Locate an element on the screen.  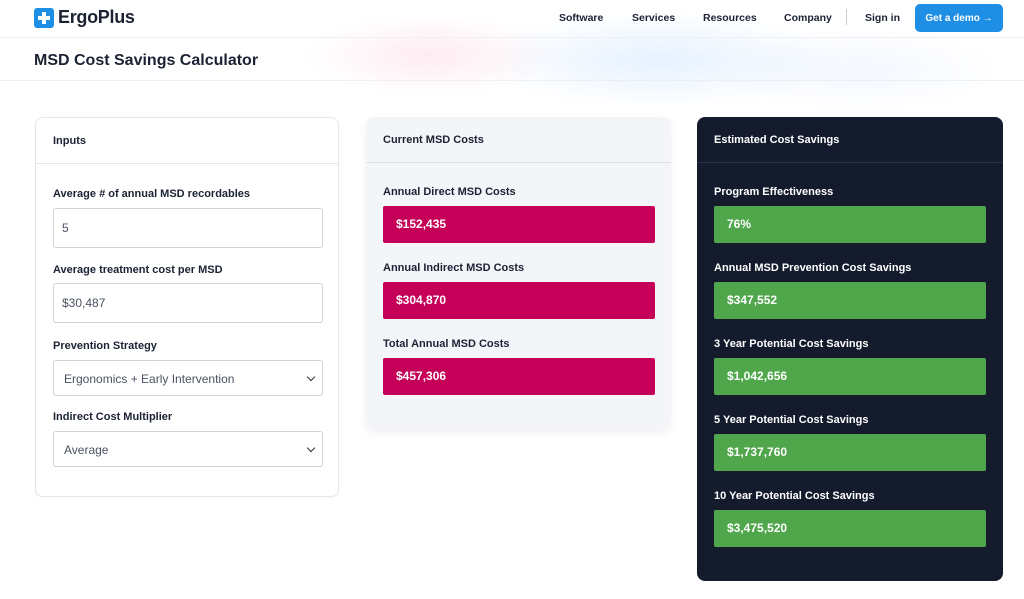
ten-year-savings-label: 10 Year Potential Cost Savings is located at coordinates (794, 496).